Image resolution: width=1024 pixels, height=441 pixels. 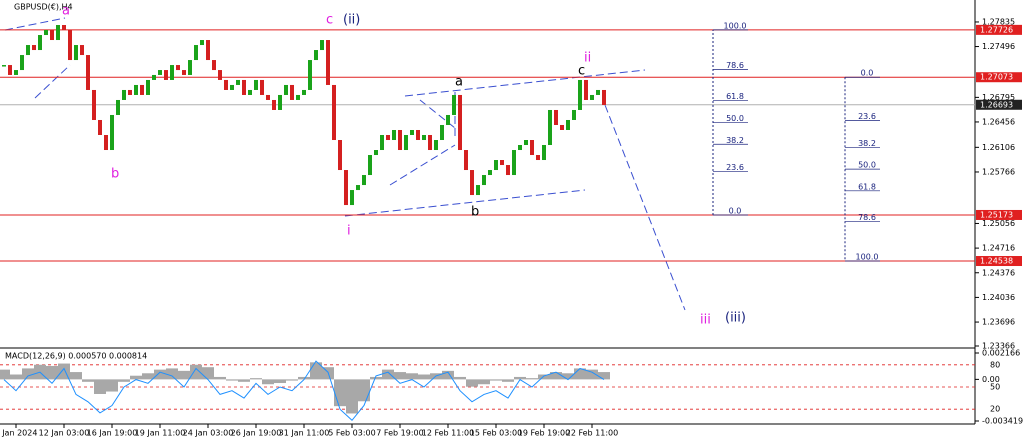 I want to click on y2-tick-label: 0.002166, so click(x=1001, y=353).